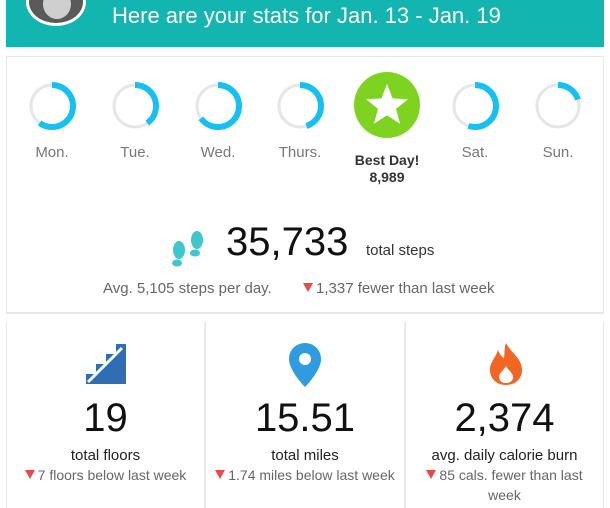  What do you see at coordinates (558, 152) in the screenshot?
I see `day-label: Sun.` at bounding box center [558, 152].